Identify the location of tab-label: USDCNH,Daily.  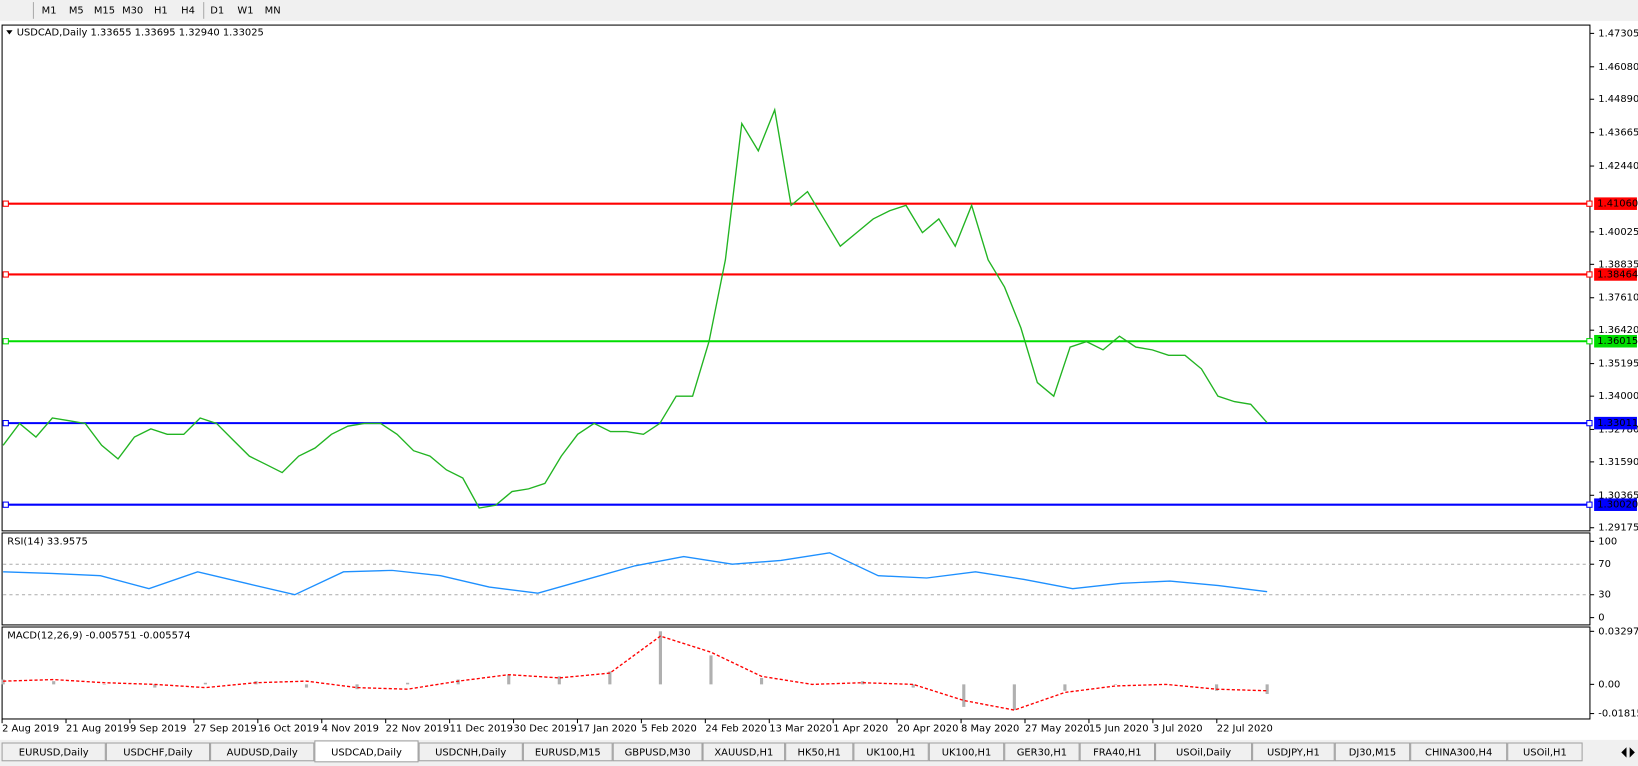
(470, 752).